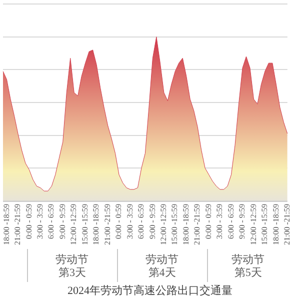 The image size is (300, 300). Describe the element at coordinates (248, 265) in the screenshot. I see `text: 劳动节第5天` at that location.